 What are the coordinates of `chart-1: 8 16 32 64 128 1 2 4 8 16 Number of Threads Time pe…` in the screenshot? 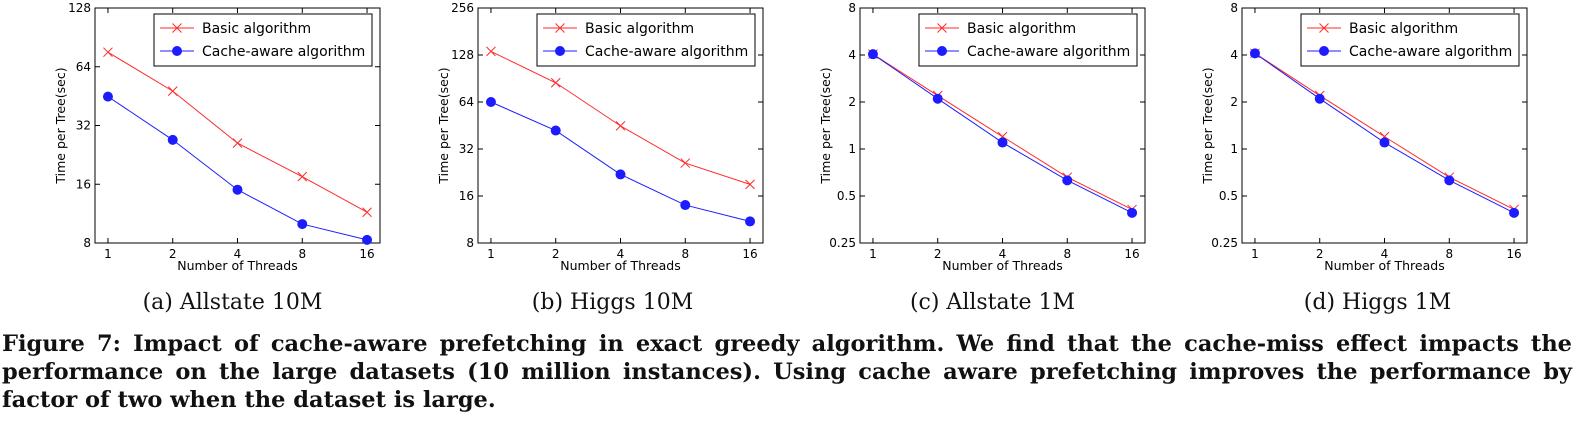 It's located at (217, 137).